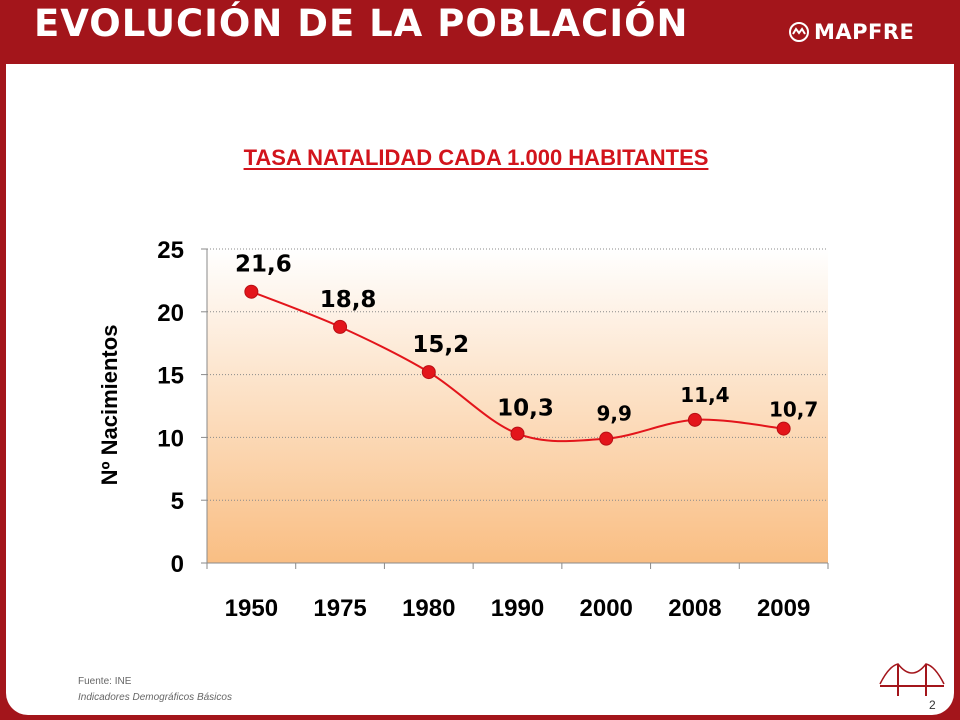 The image size is (960, 720). What do you see at coordinates (361, 23) in the screenshot?
I see `page-title: EVOLUCIÓN DE LA POBLACIÓN` at bounding box center [361, 23].